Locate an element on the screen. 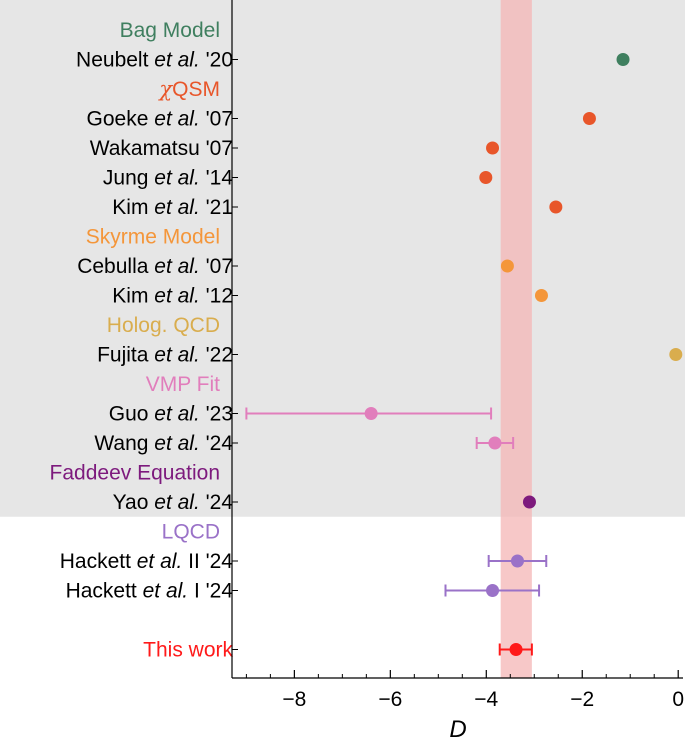 This screenshot has height=750, width=685. group-label: Faddeev Equation is located at coordinates (135, 473).